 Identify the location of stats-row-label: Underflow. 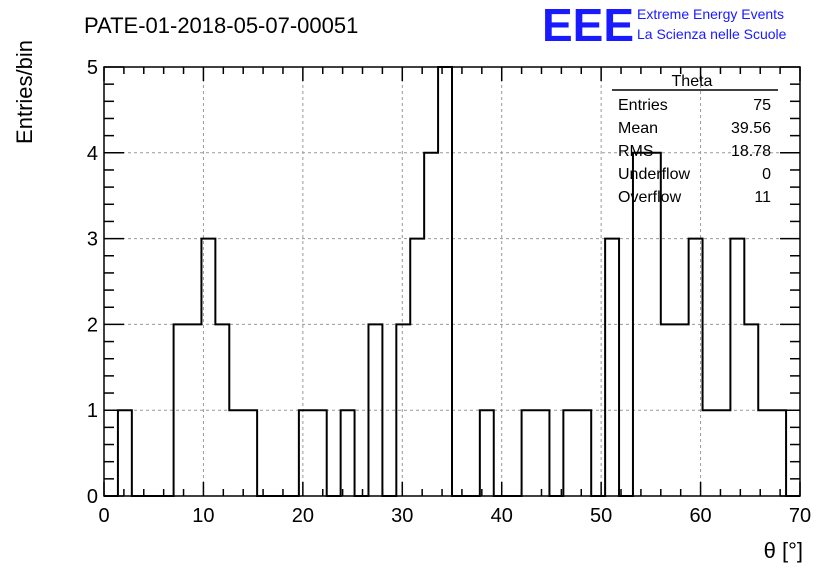
(654, 174).